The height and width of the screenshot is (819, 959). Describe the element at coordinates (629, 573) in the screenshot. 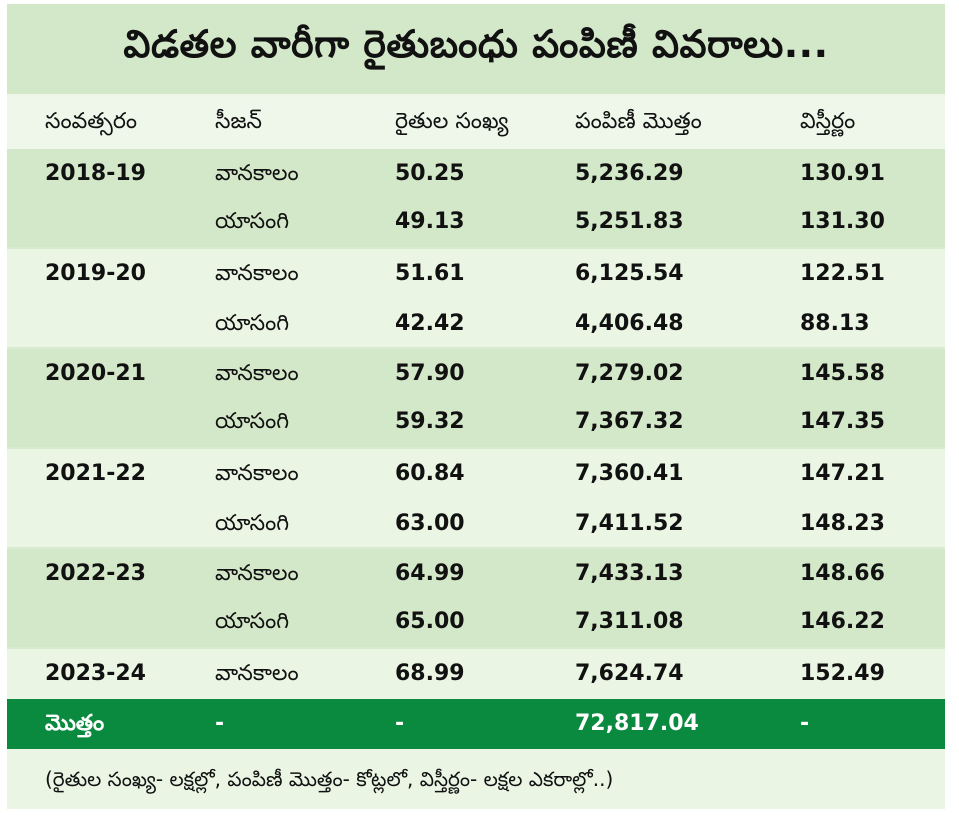

I see `amount-cell: 7,433.13` at that location.